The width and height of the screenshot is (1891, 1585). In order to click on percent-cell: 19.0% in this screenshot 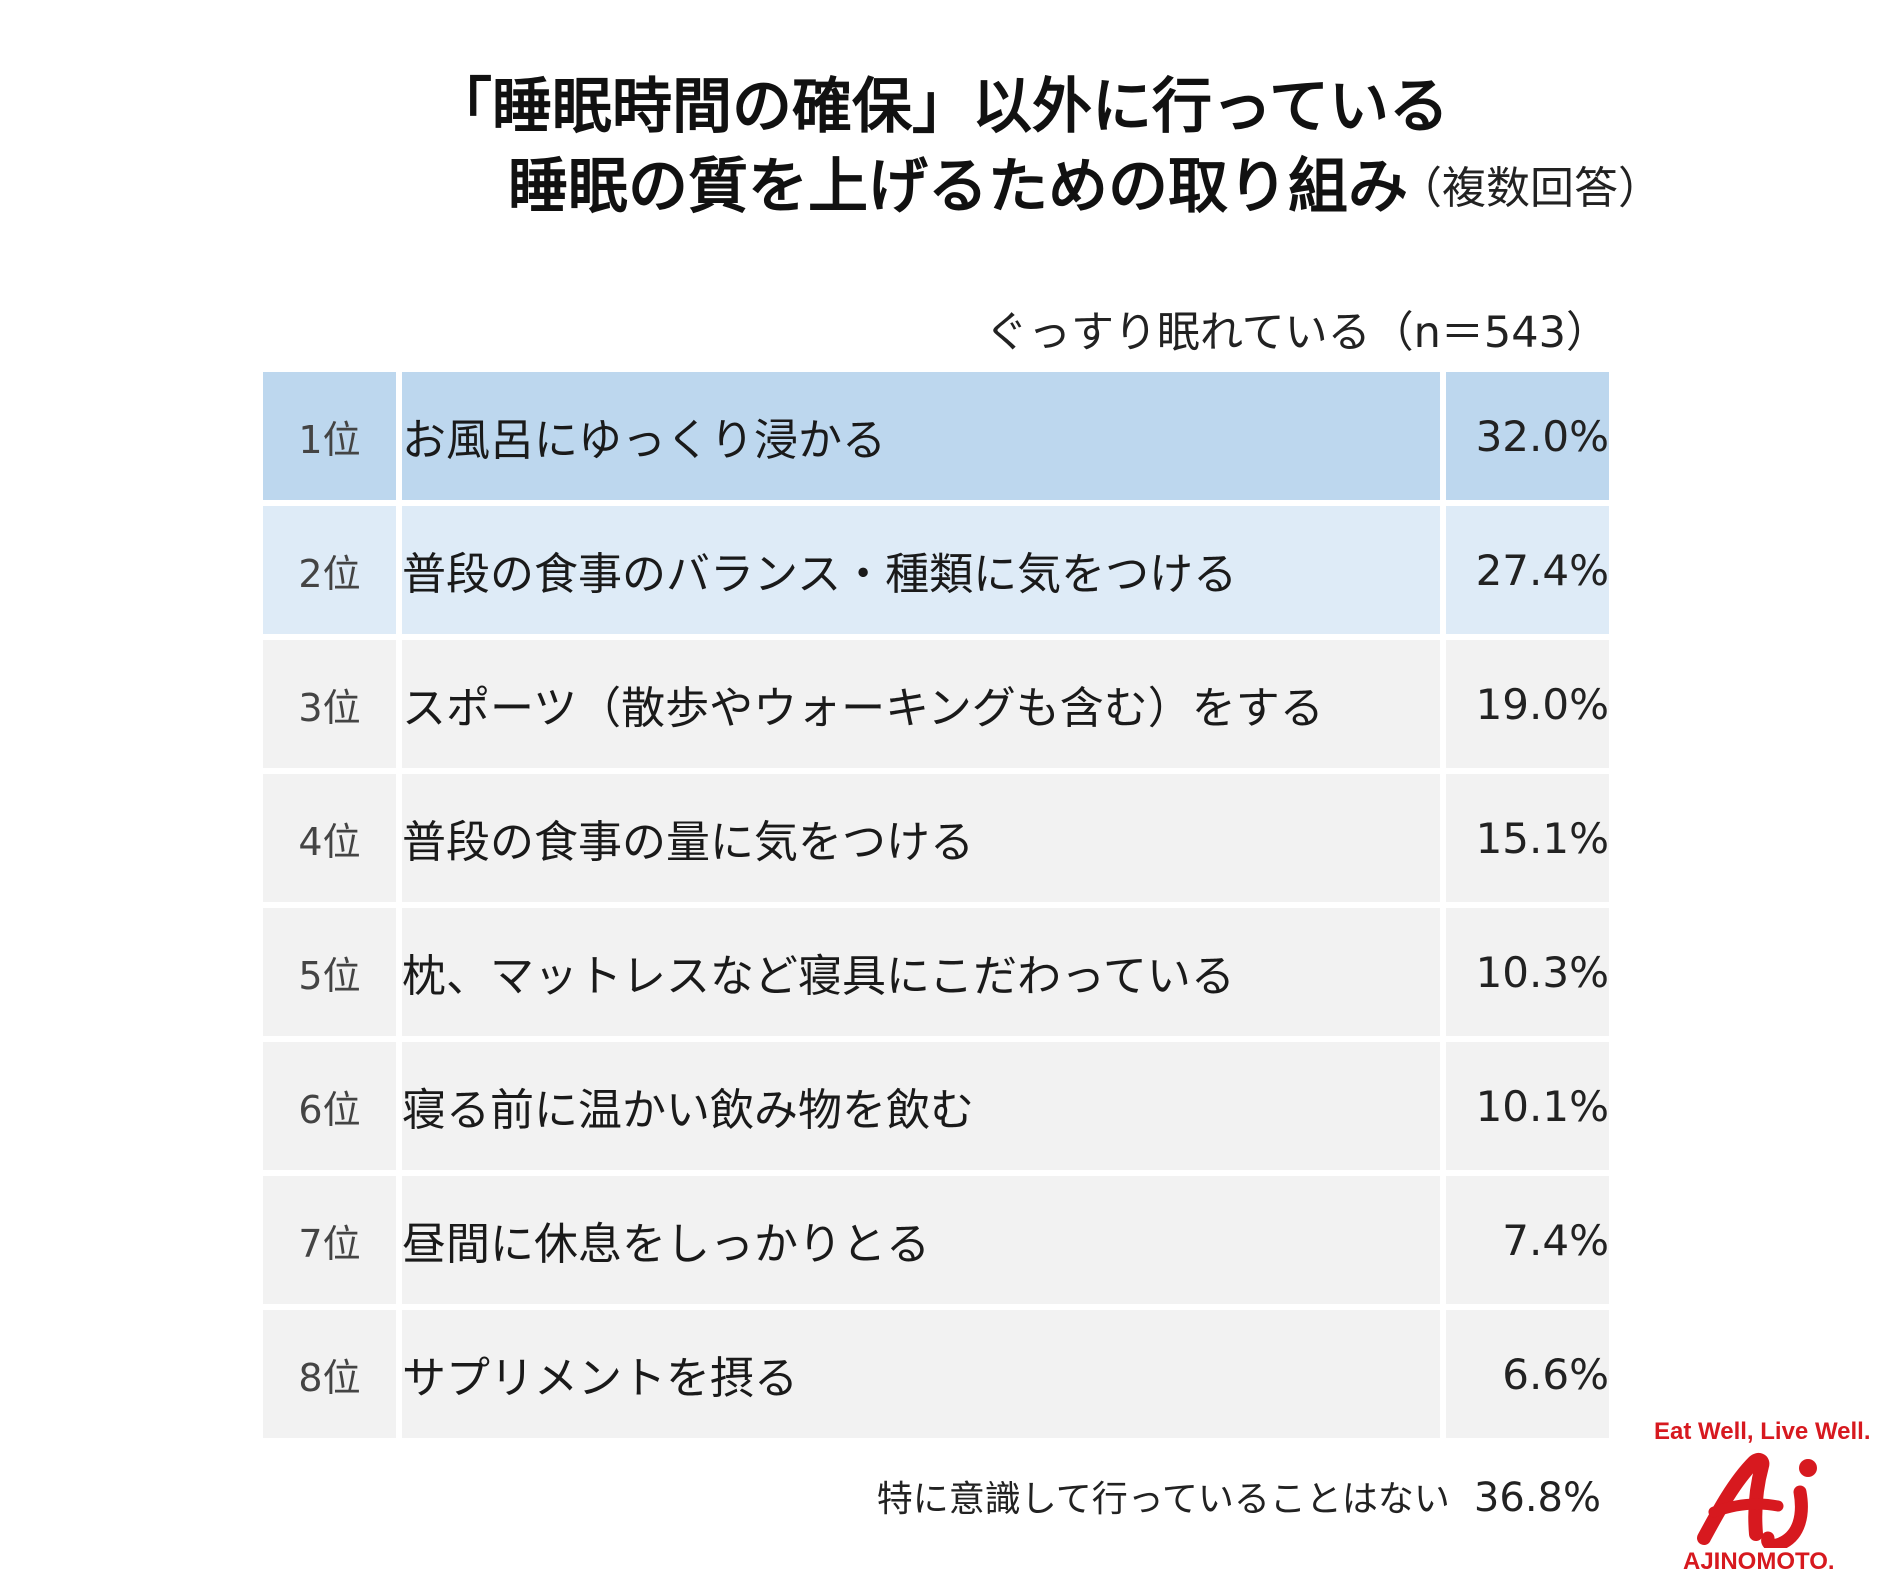, I will do `click(1527, 704)`.